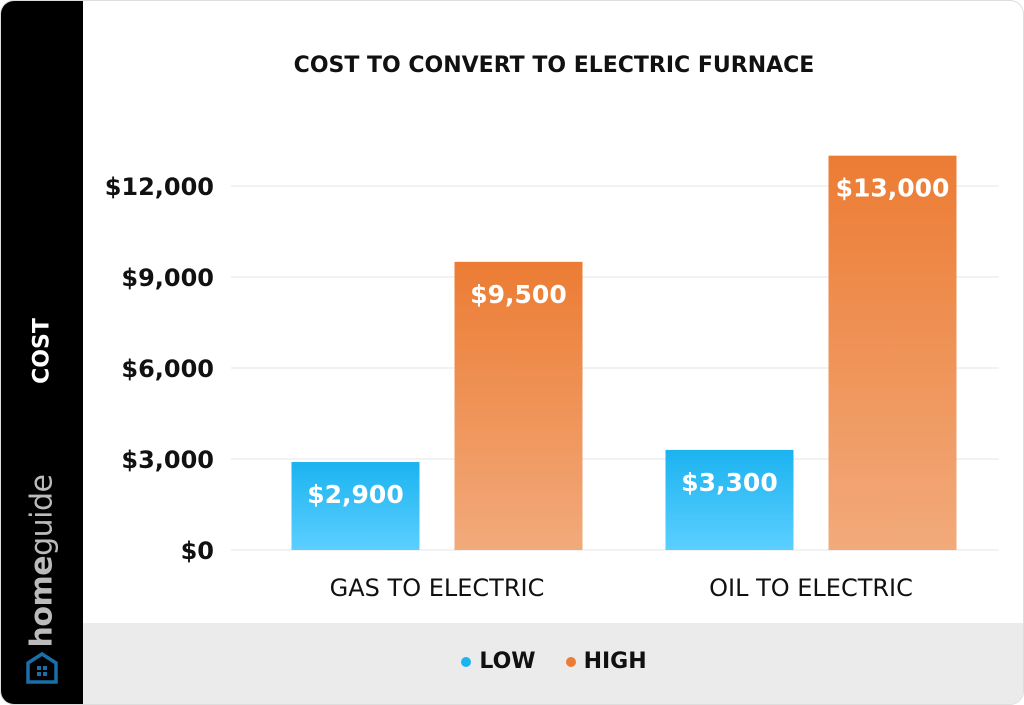 The height and width of the screenshot is (705, 1024). Describe the element at coordinates (570, 662) in the screenshot. I see `legend-dot-high` at that location.